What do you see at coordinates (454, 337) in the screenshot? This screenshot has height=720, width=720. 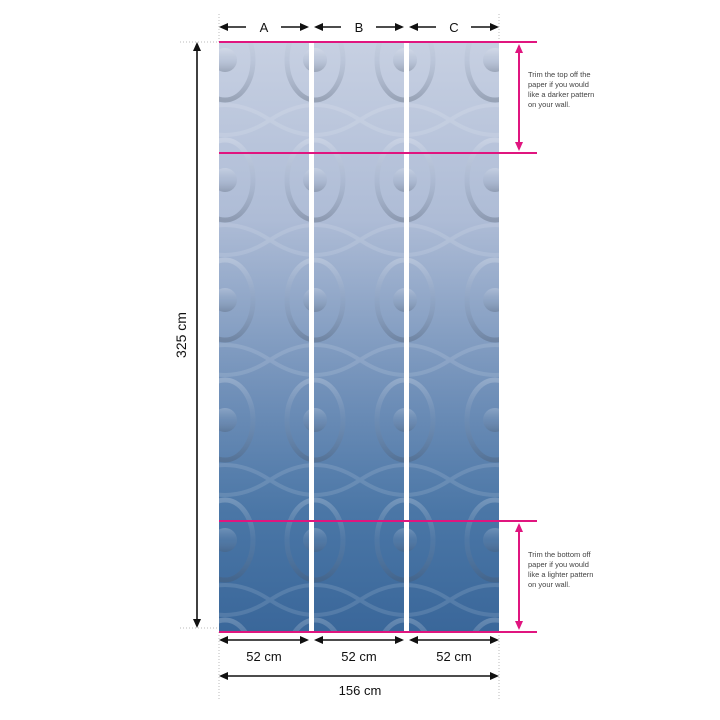 I see `panel-c` at bounding box center [454, 337].